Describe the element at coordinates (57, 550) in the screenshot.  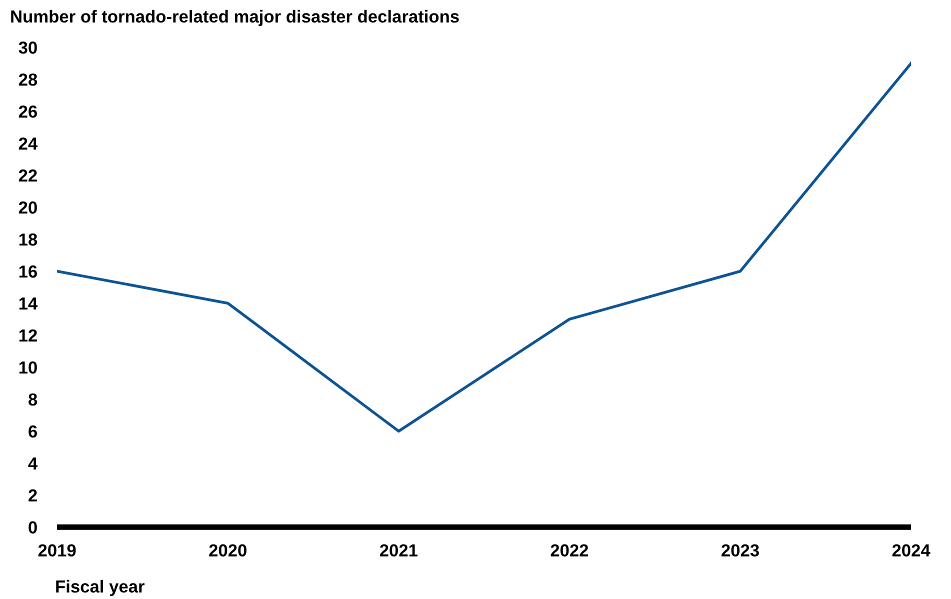
I see `x-tick-label: 2019` at that location.